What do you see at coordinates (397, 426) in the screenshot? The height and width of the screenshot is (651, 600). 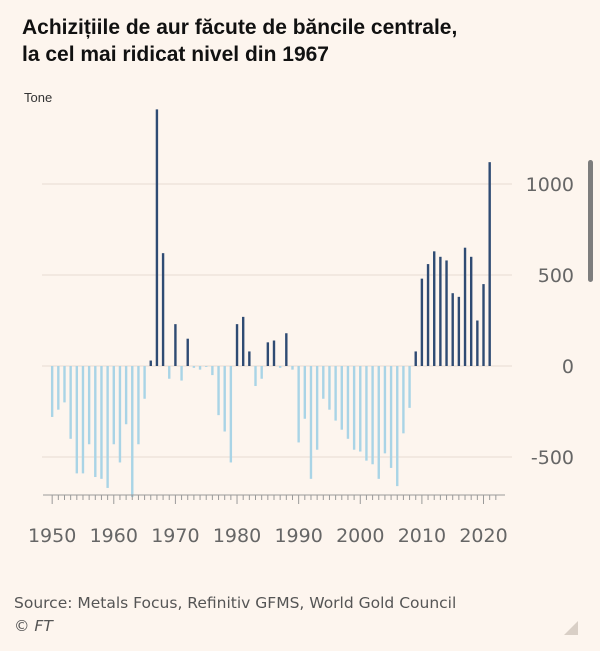 I see `bar-2006` at bounding box center [397, 426].